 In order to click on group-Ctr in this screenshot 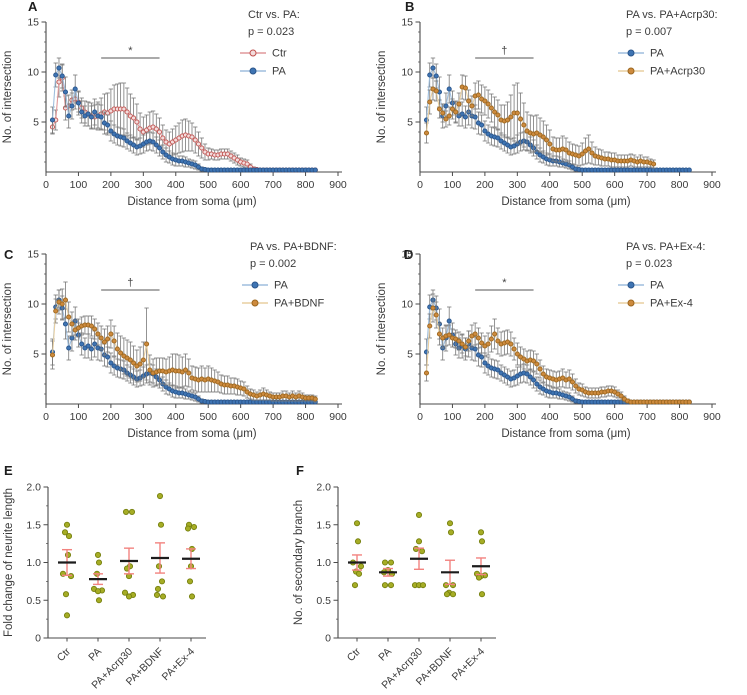, I will do `click(67, 570)`.